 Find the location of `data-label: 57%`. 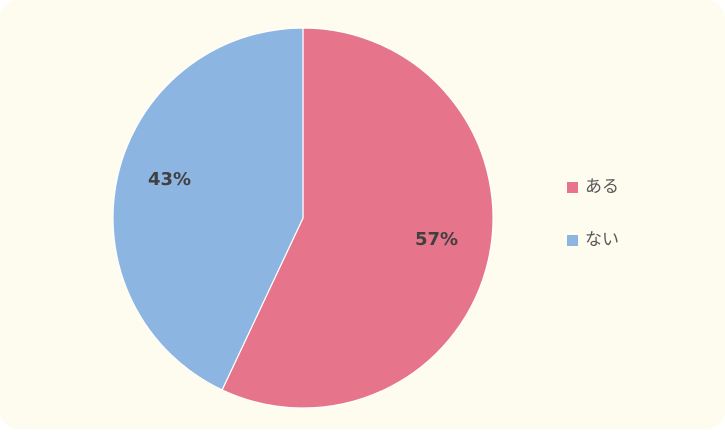

data-label: 57% is located at coordinates (436, 239).